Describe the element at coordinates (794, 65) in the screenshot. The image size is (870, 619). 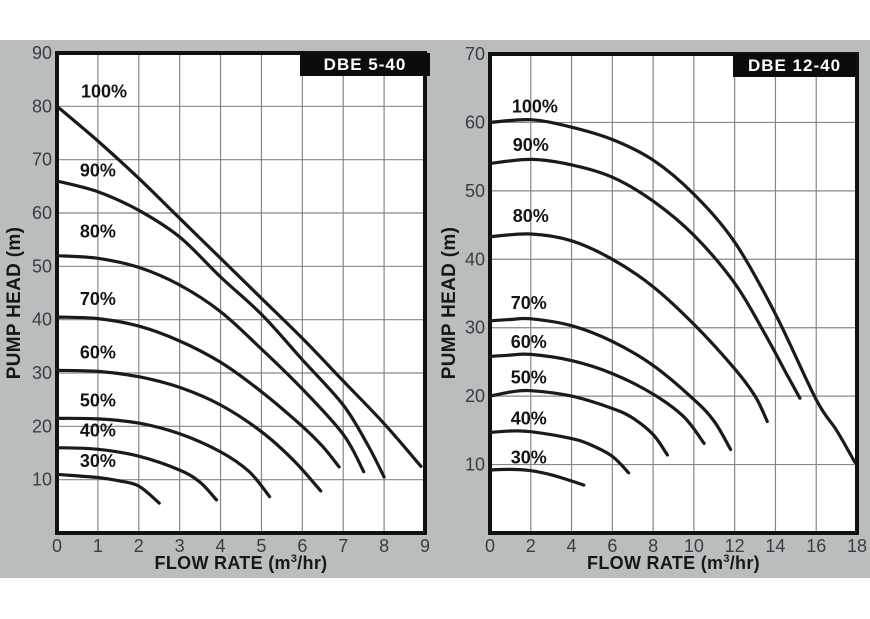
I see `chart-title-badge: DBE 12-40` at that location.